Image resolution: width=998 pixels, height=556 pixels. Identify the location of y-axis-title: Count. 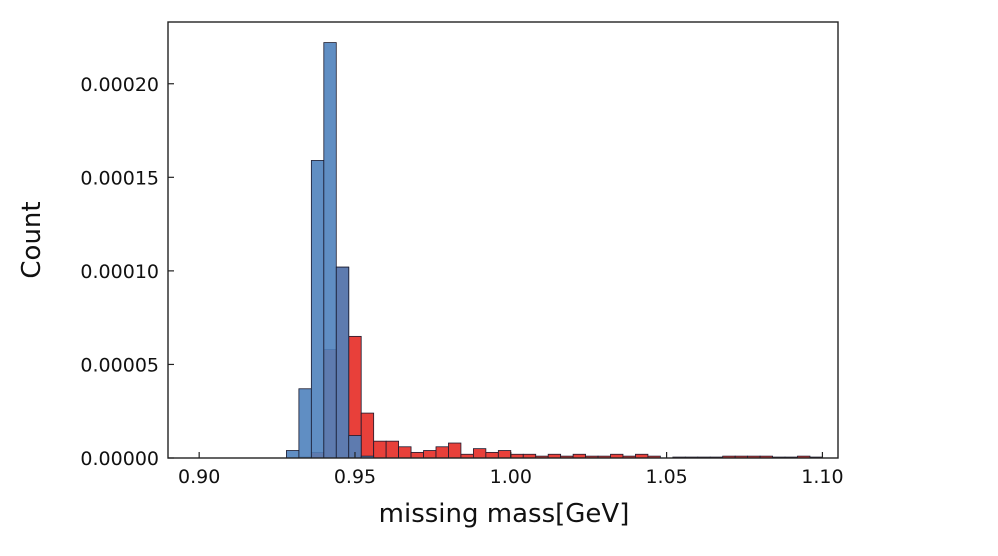
(32, 239).